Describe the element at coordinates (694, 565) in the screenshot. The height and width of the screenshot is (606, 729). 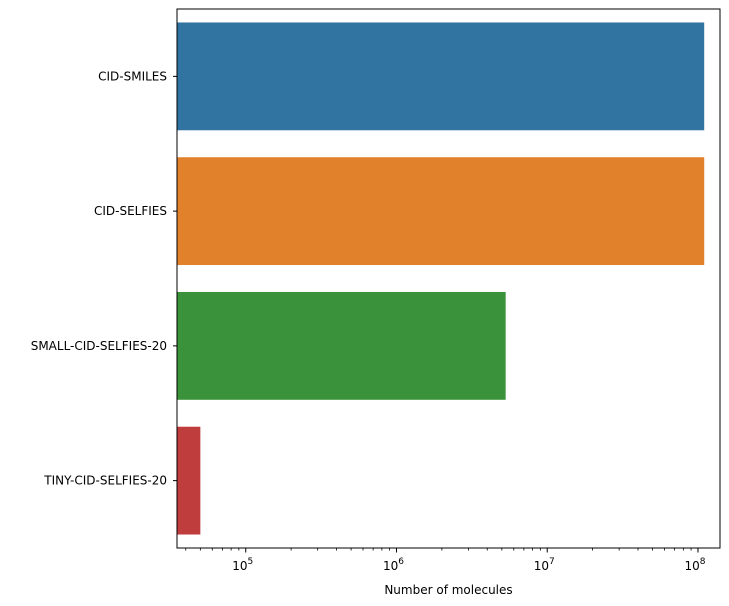
I see `x-tick-label: 10⁸` at that location.